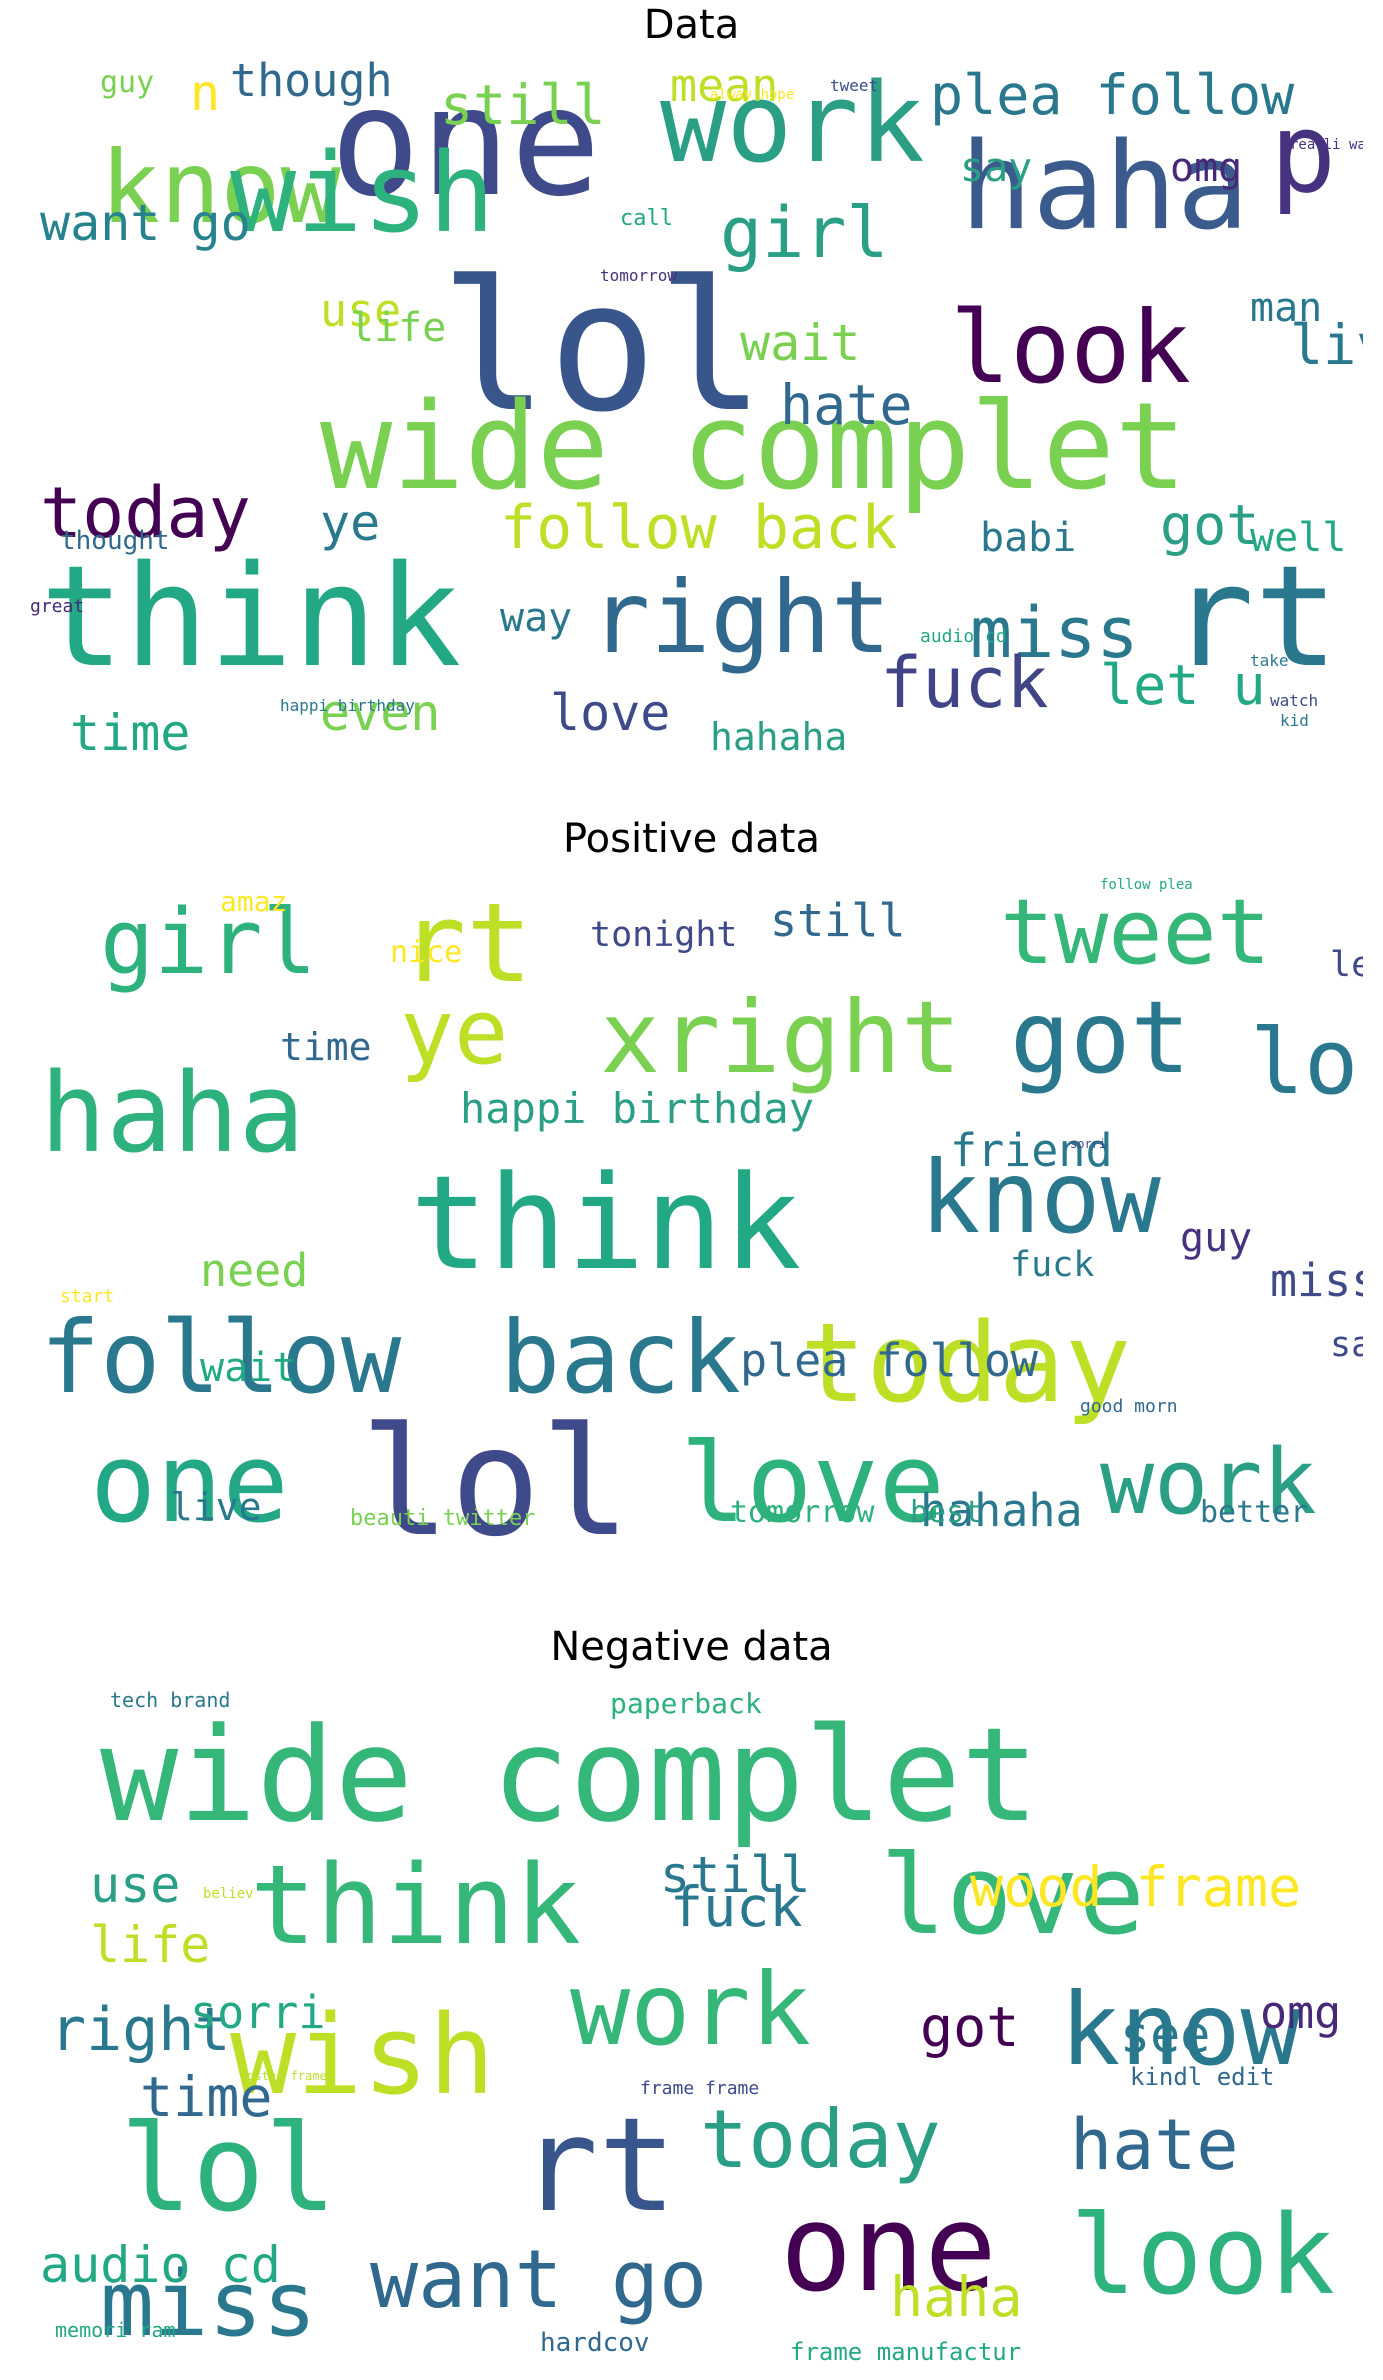 This screenshot has width=1383, height=2380. I want to click on cloud-word: wait, so click(800, 343).